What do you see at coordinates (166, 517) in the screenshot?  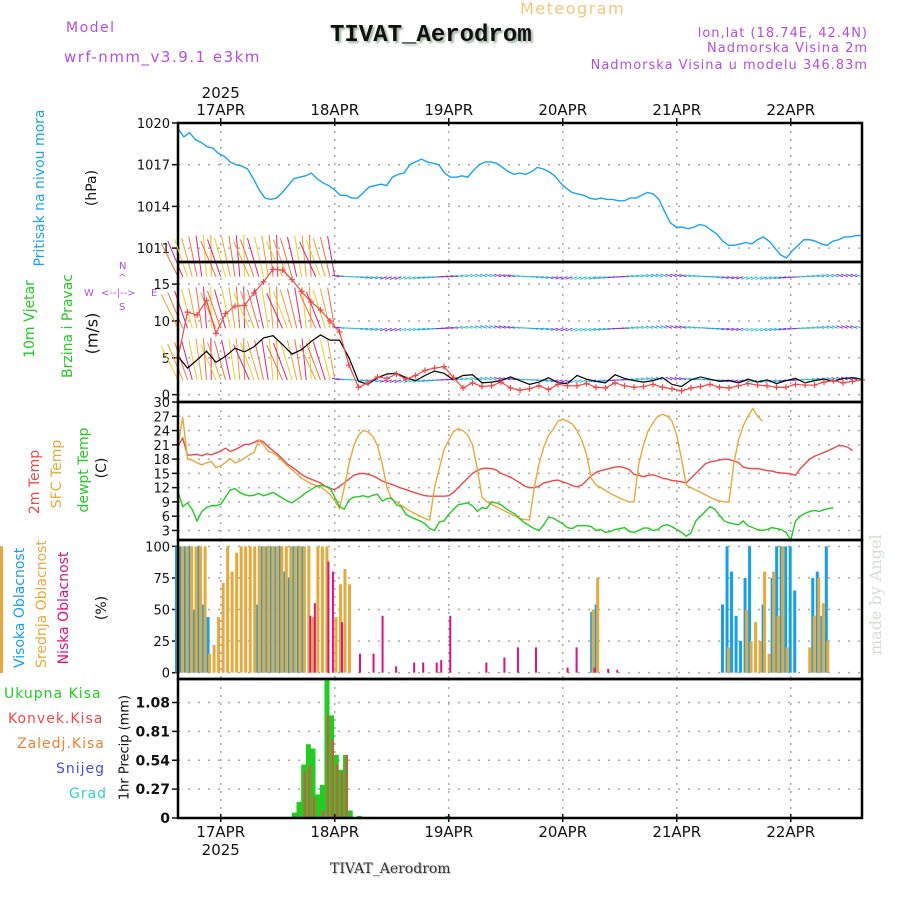 I see `temperature-ytick-label: 6` at bounding box center [166, 517].